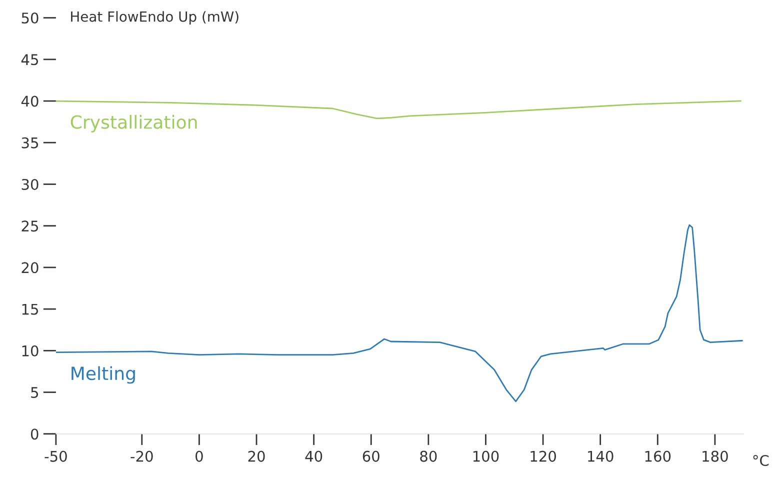 The width and height of the screenshot is (777, 481). I want to click on y-tick-label: 35, so click(30, 142).